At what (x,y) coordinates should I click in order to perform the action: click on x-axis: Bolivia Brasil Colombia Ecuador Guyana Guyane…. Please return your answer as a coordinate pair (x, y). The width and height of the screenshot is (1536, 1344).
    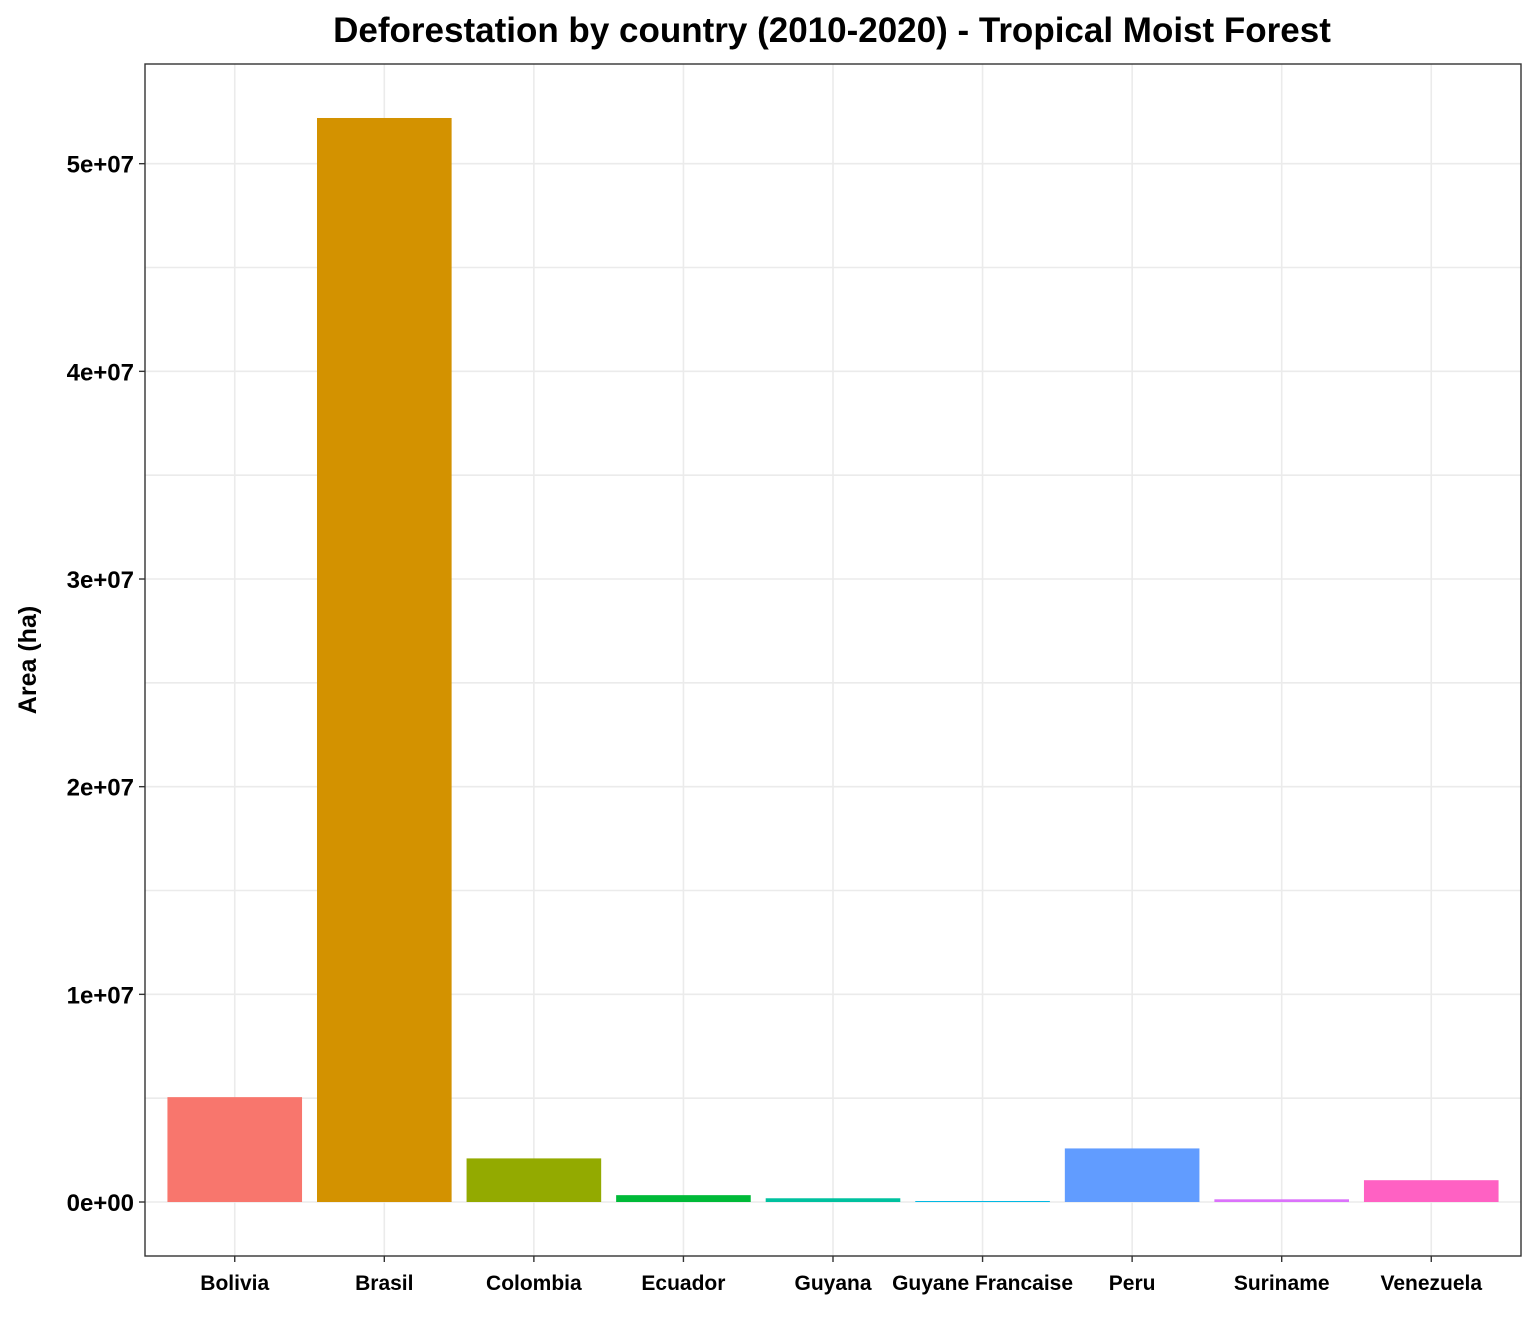
    Looking at the image, I should click on (841, 1275).